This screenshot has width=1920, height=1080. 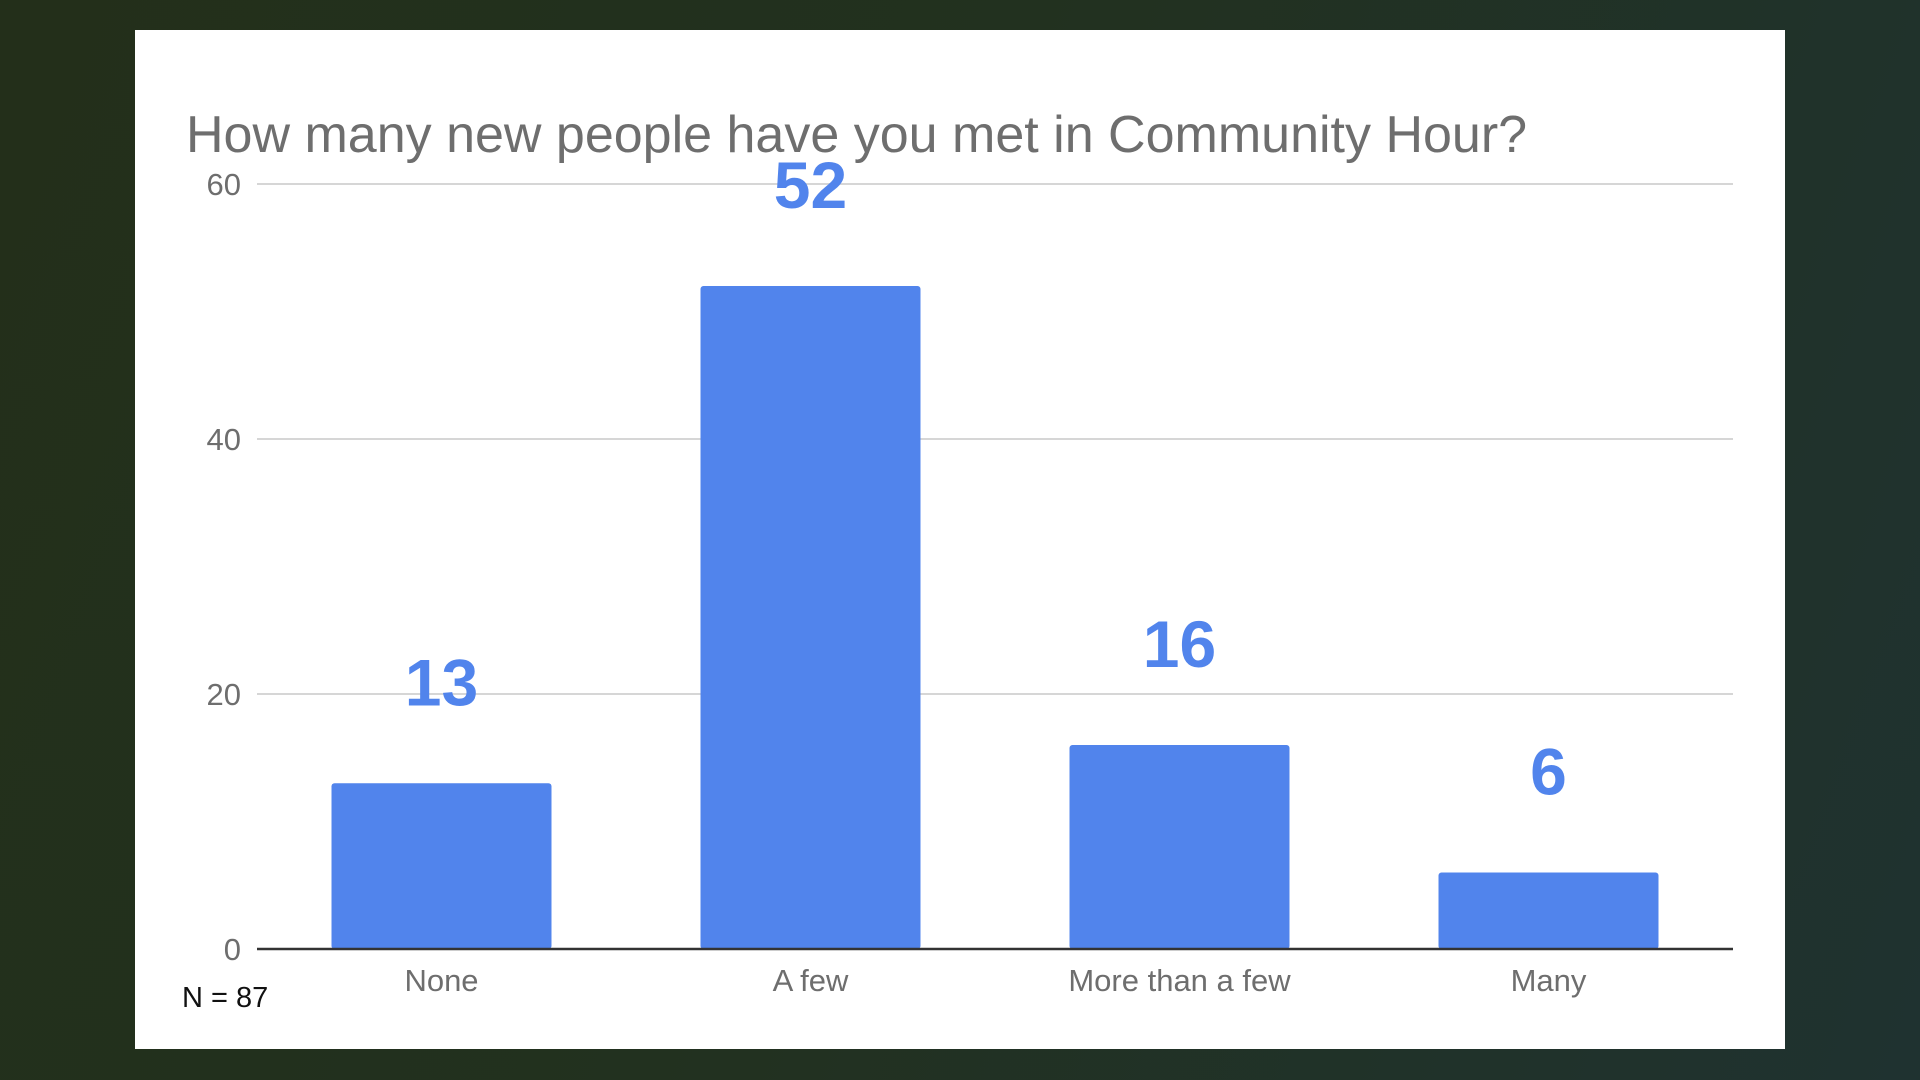 I want to click on data-label: 13, so click(x=441, y=682).